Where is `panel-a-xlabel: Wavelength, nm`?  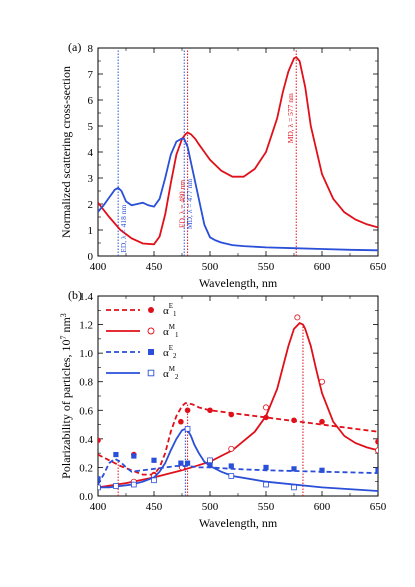
panel-a-xlabel: Wavelength, nm is located at coordinates (238, 283).